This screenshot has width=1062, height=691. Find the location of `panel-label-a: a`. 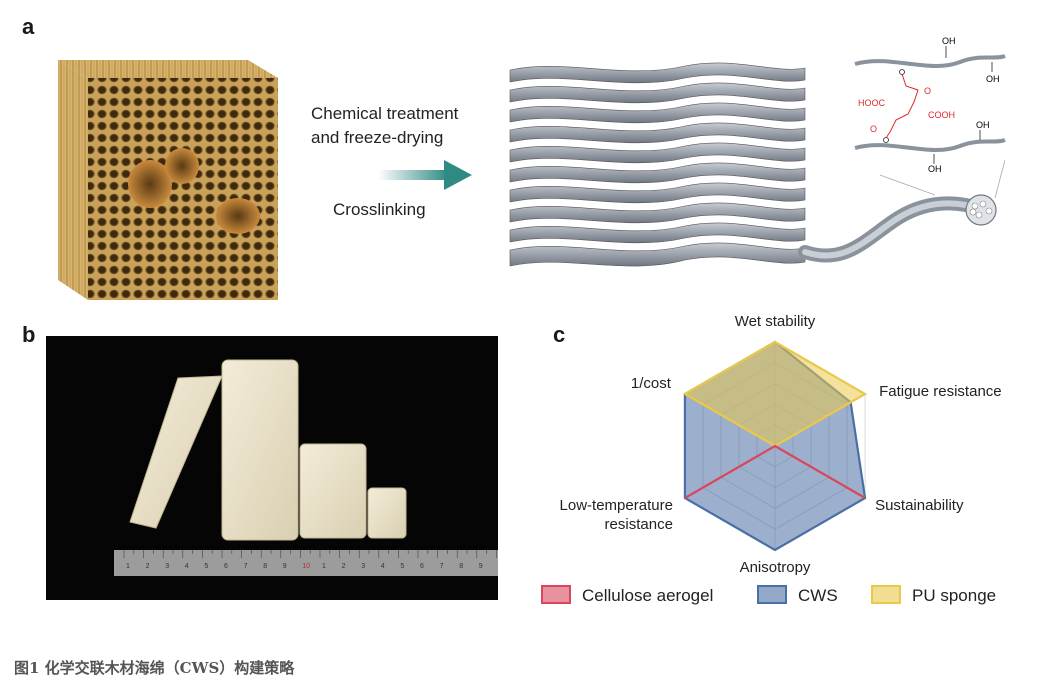

panel-label-a: a is located at coordinates (28, 26).